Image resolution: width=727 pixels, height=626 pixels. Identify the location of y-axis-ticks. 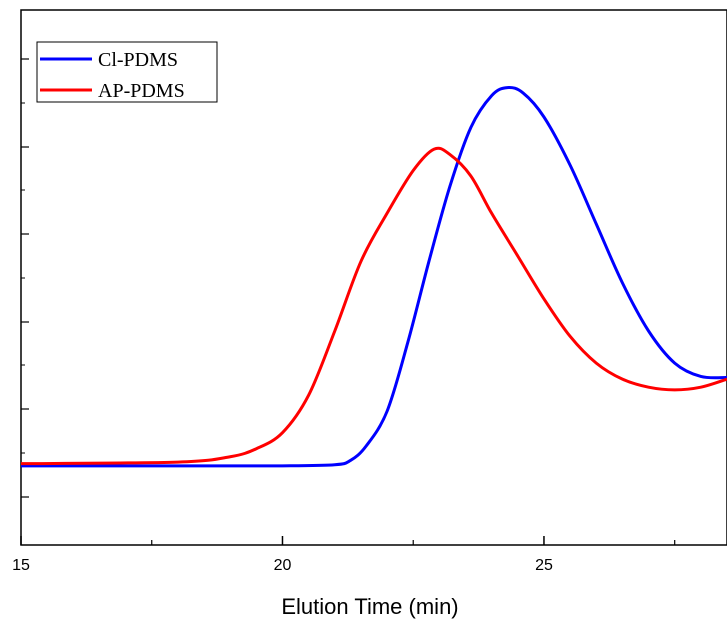
(25, 278).